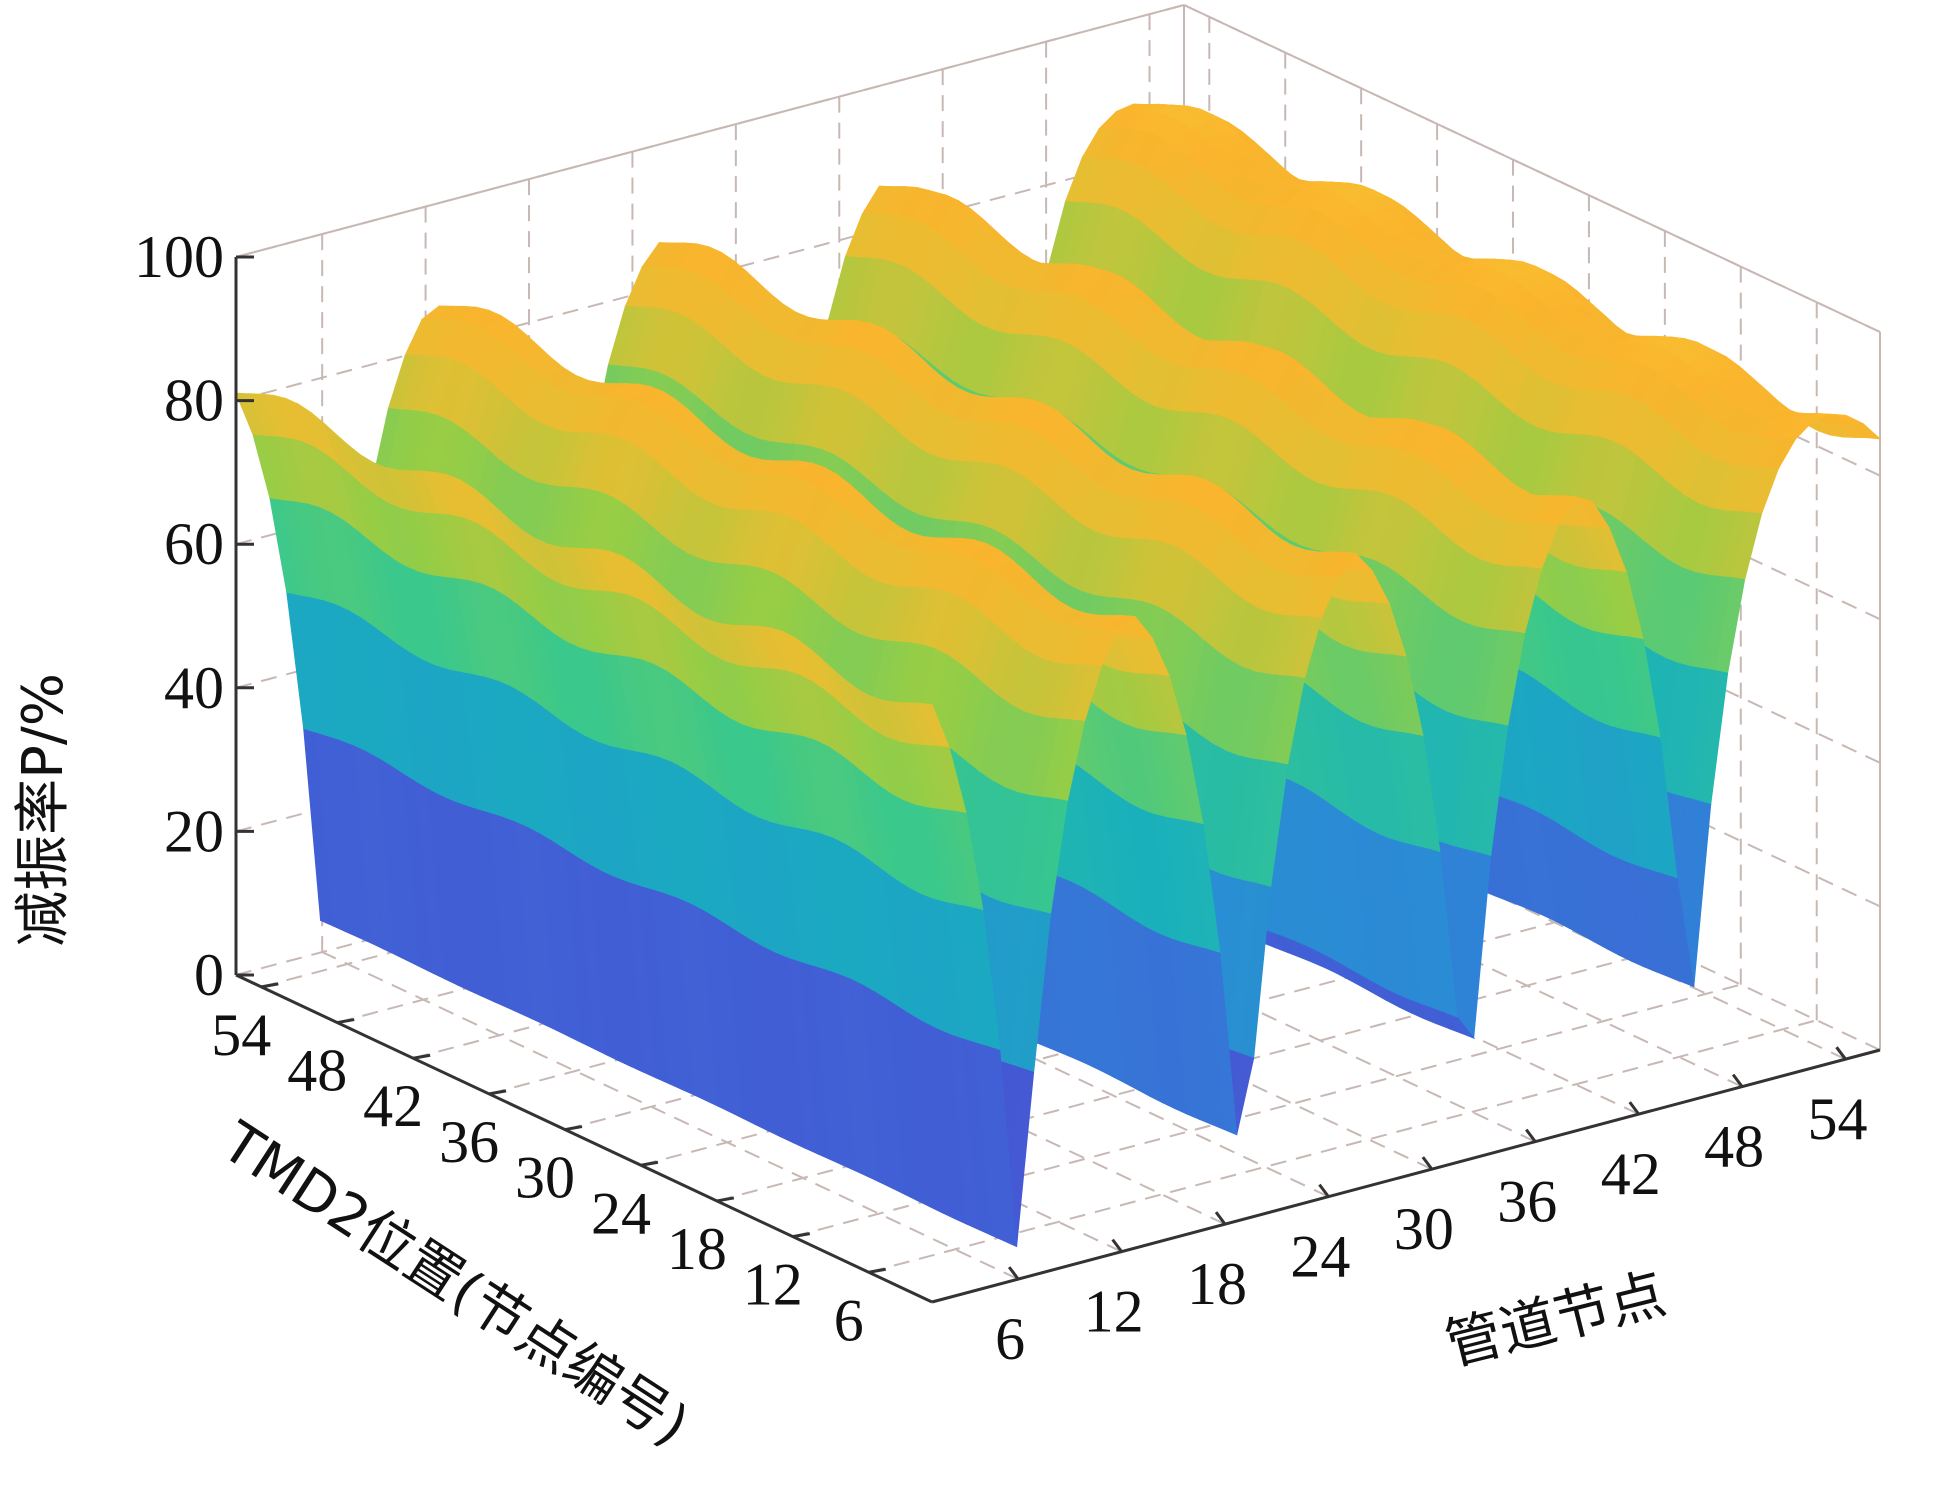 This screenshot has height=1506, width=1938. I want to click on x-tick-label: 48, so click(1734, 1147).